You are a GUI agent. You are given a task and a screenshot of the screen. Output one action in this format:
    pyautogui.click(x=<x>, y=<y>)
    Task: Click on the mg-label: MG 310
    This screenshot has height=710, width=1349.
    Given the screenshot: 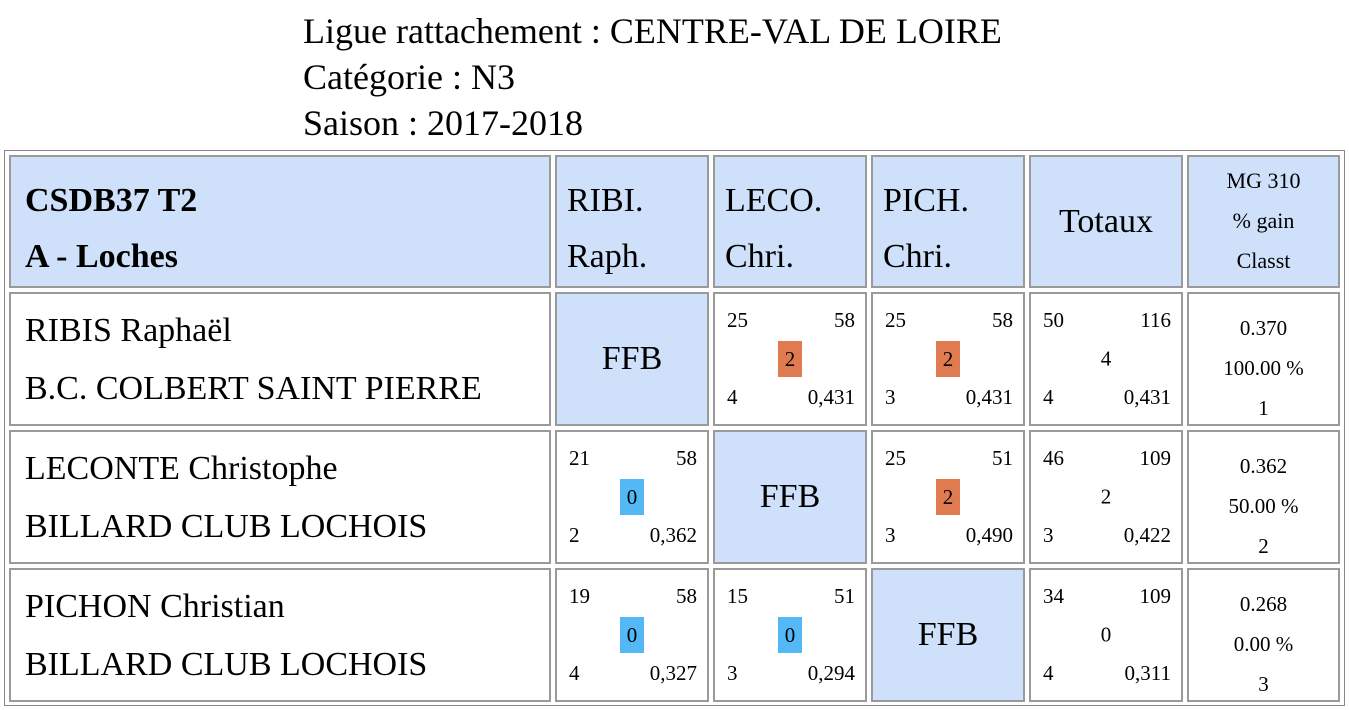 What is the action you would take?
    pyautogui.click(x=1263, y=180)
    